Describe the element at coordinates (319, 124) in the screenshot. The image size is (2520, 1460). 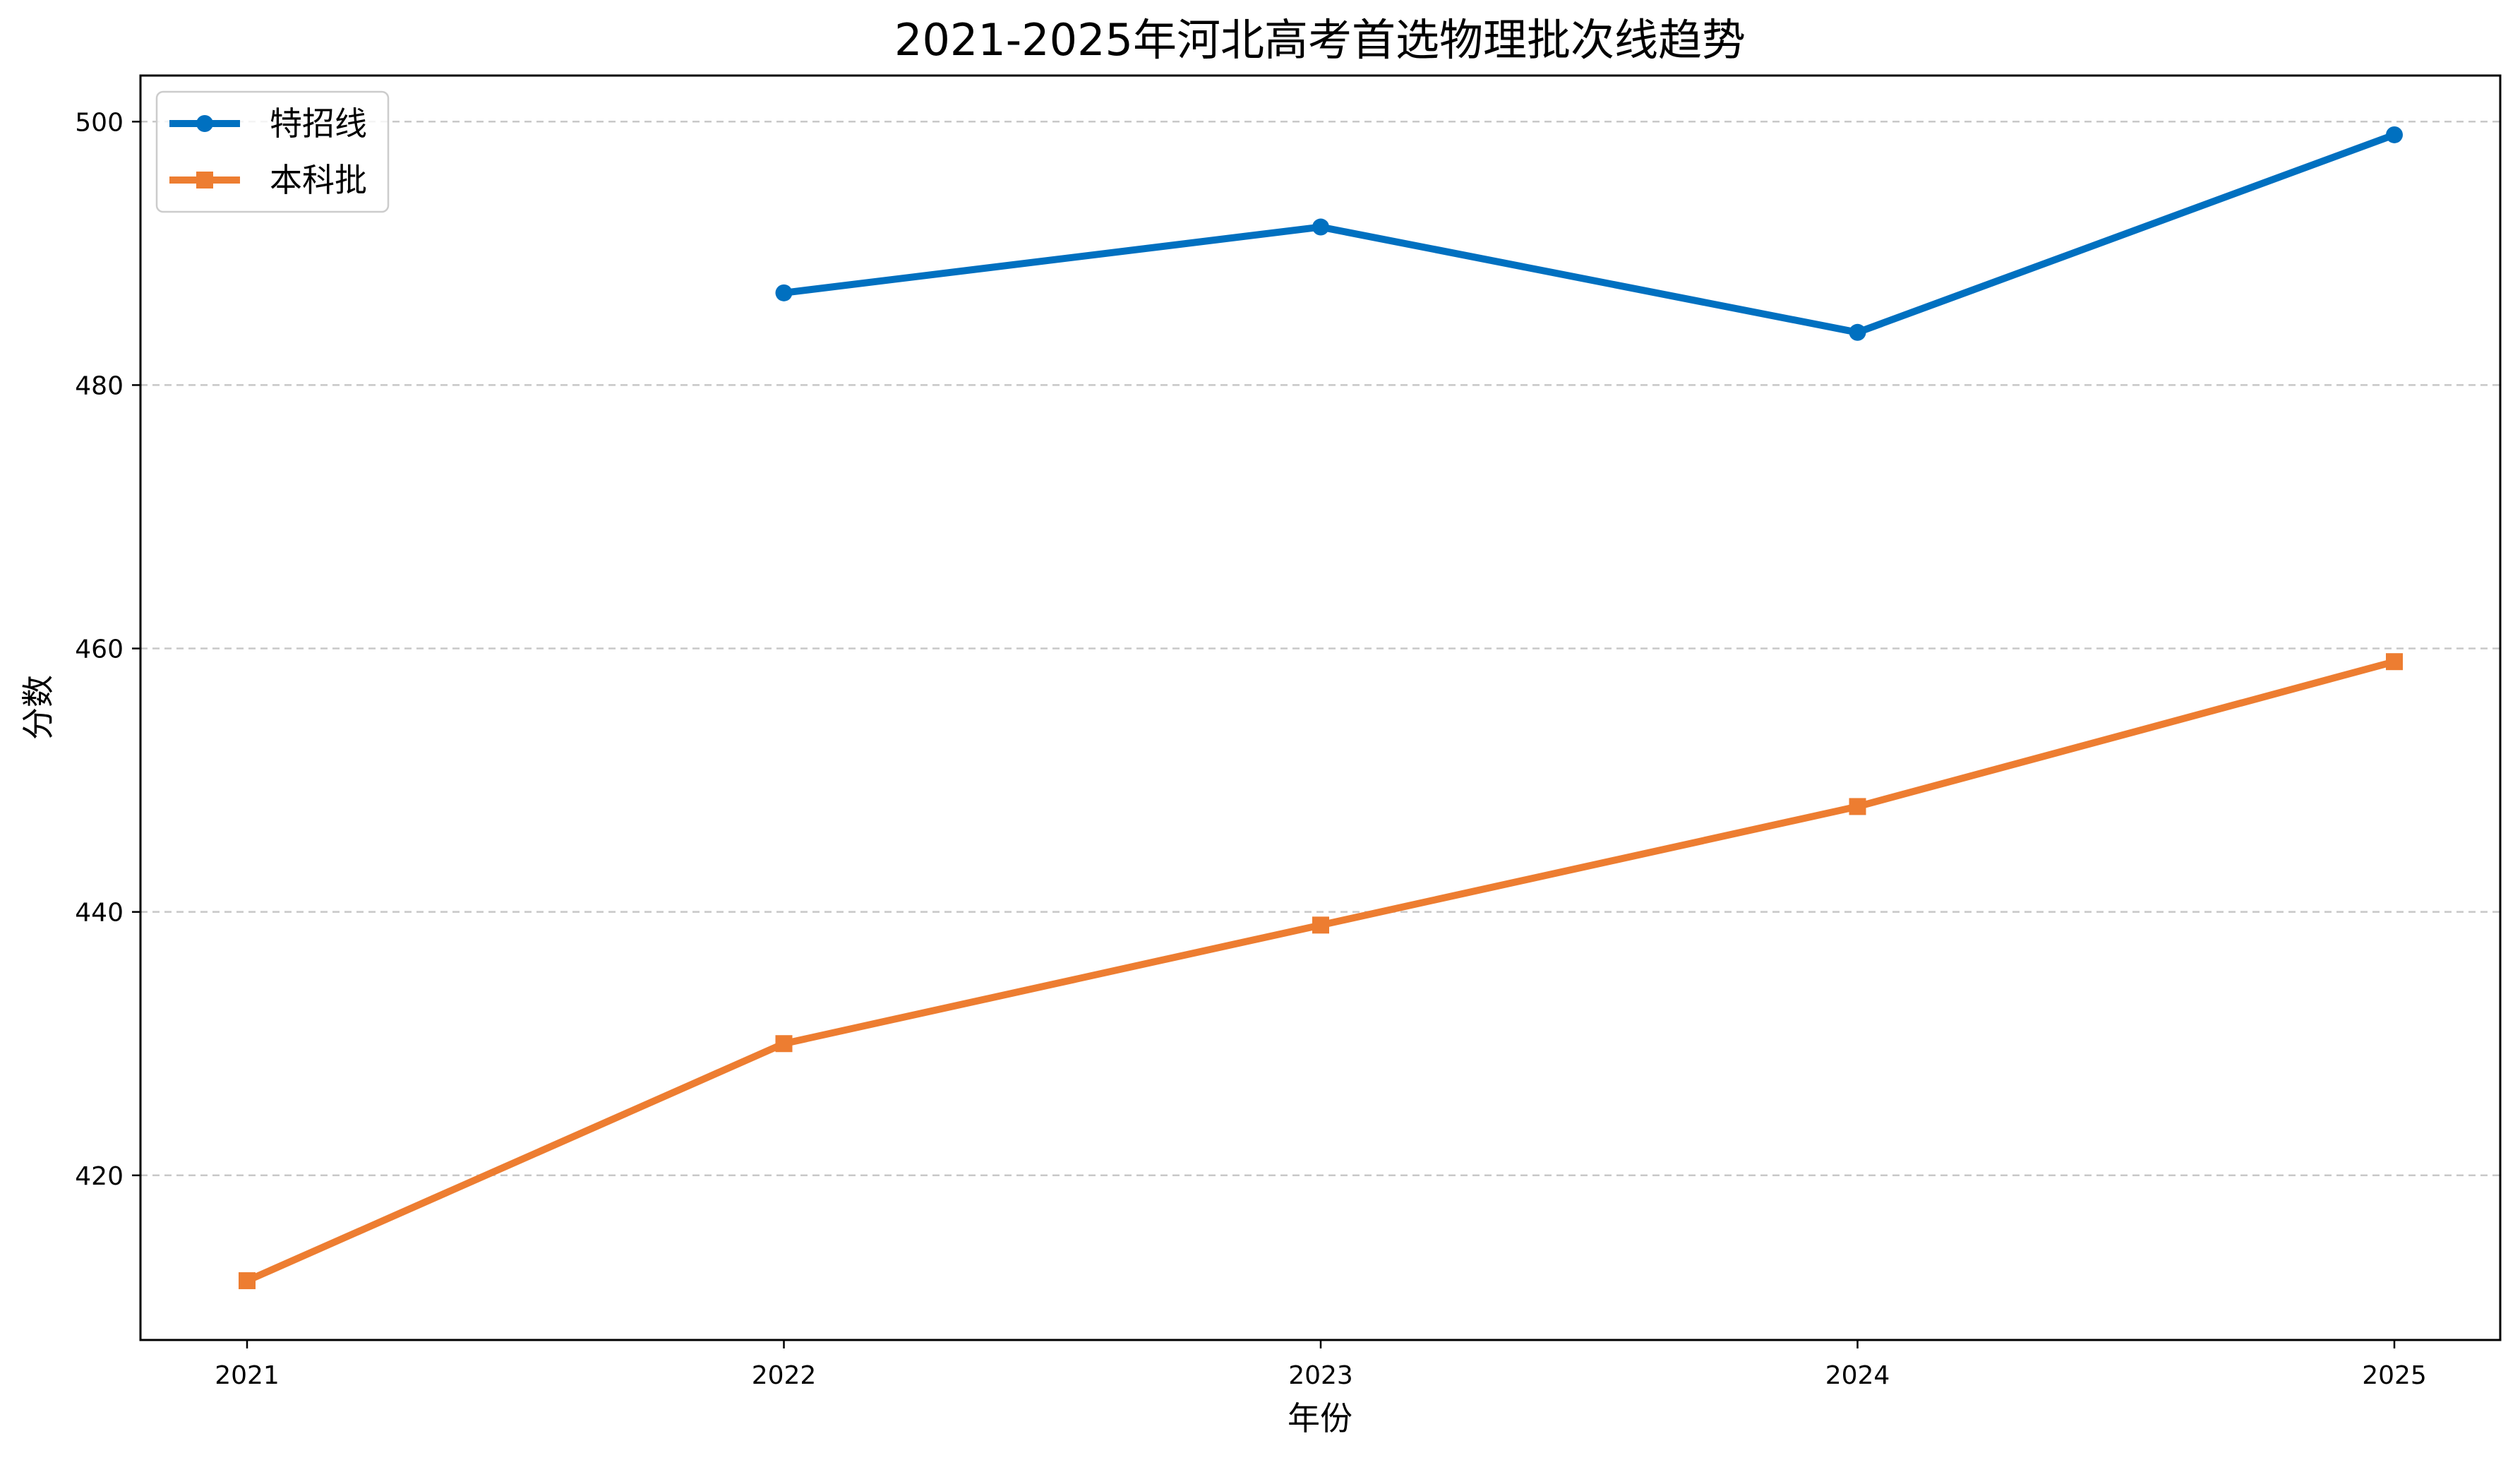
I see `legend-label-0: 特招线` at that location.